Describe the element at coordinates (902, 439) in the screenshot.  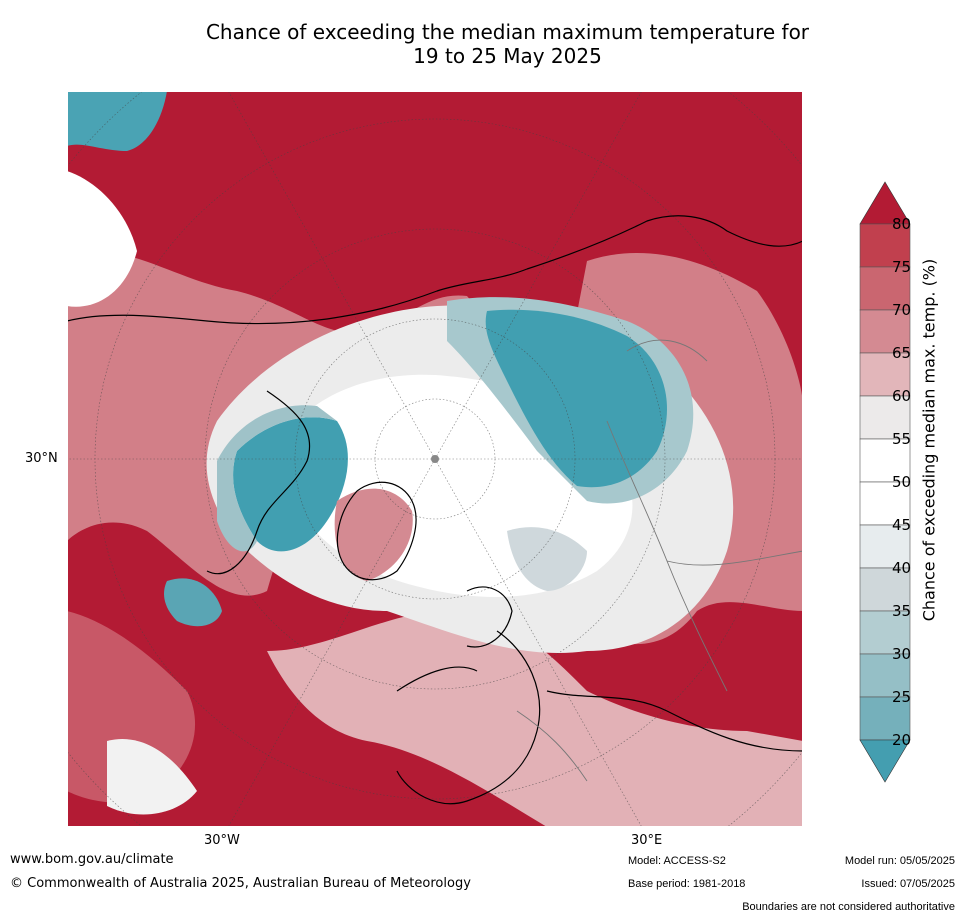
I see `colorbar-tick-label: 55` at that location.